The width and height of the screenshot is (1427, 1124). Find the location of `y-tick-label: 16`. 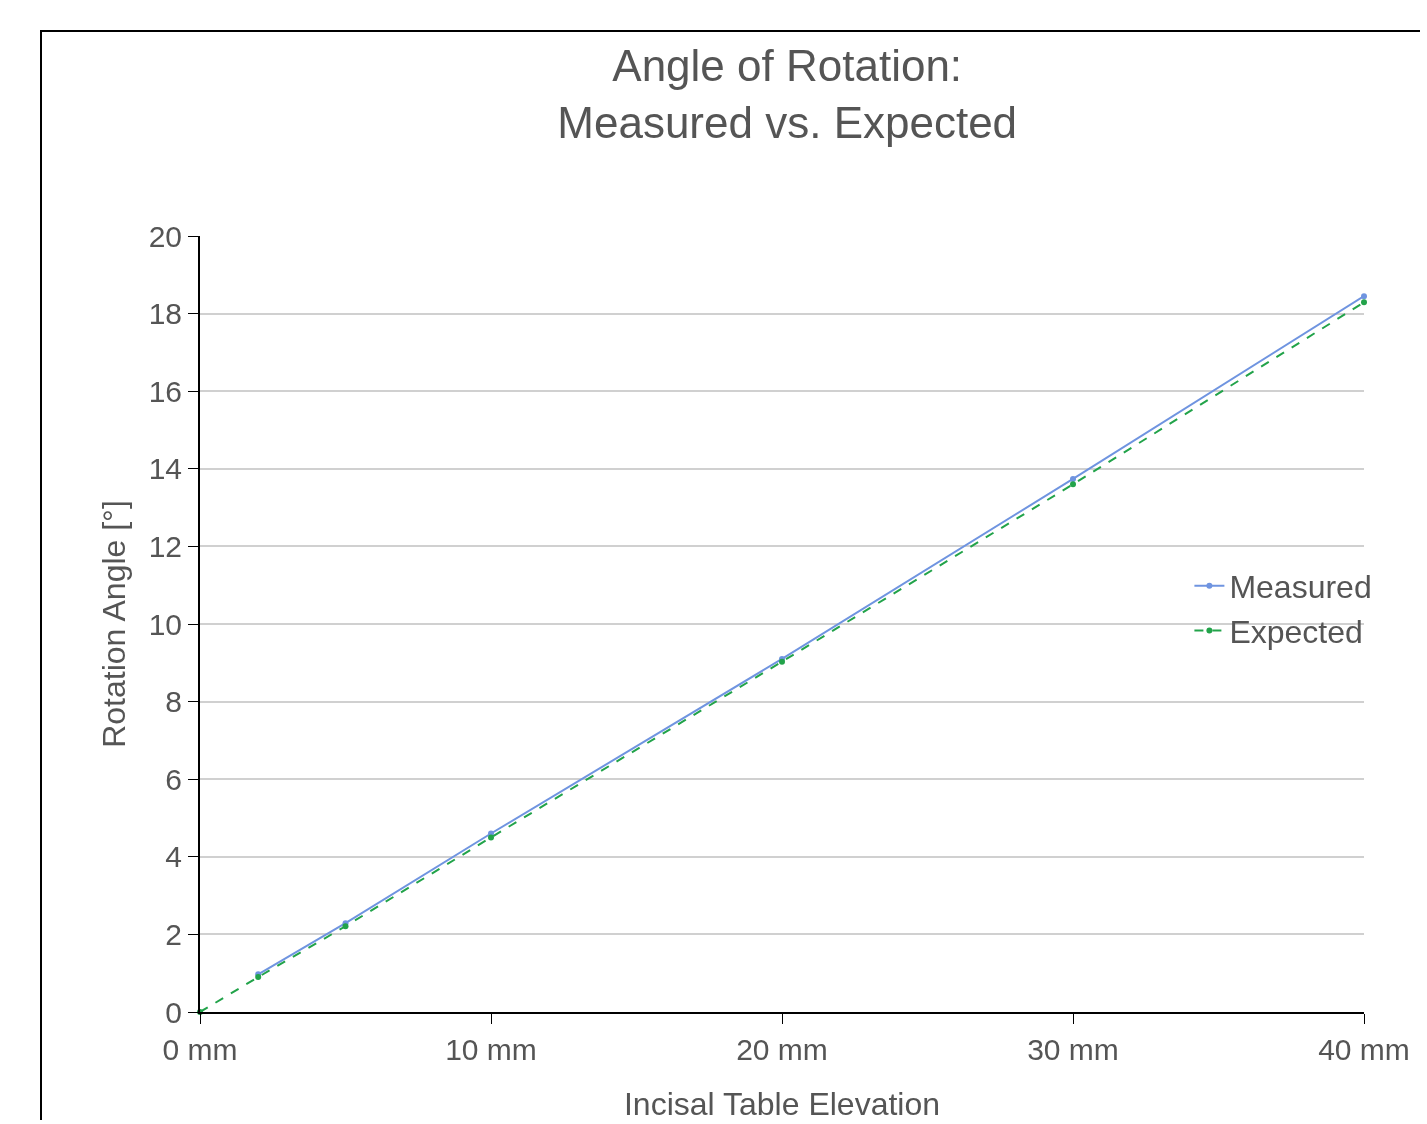

y-tick-label: 16 is located at coordinates (165, 391).